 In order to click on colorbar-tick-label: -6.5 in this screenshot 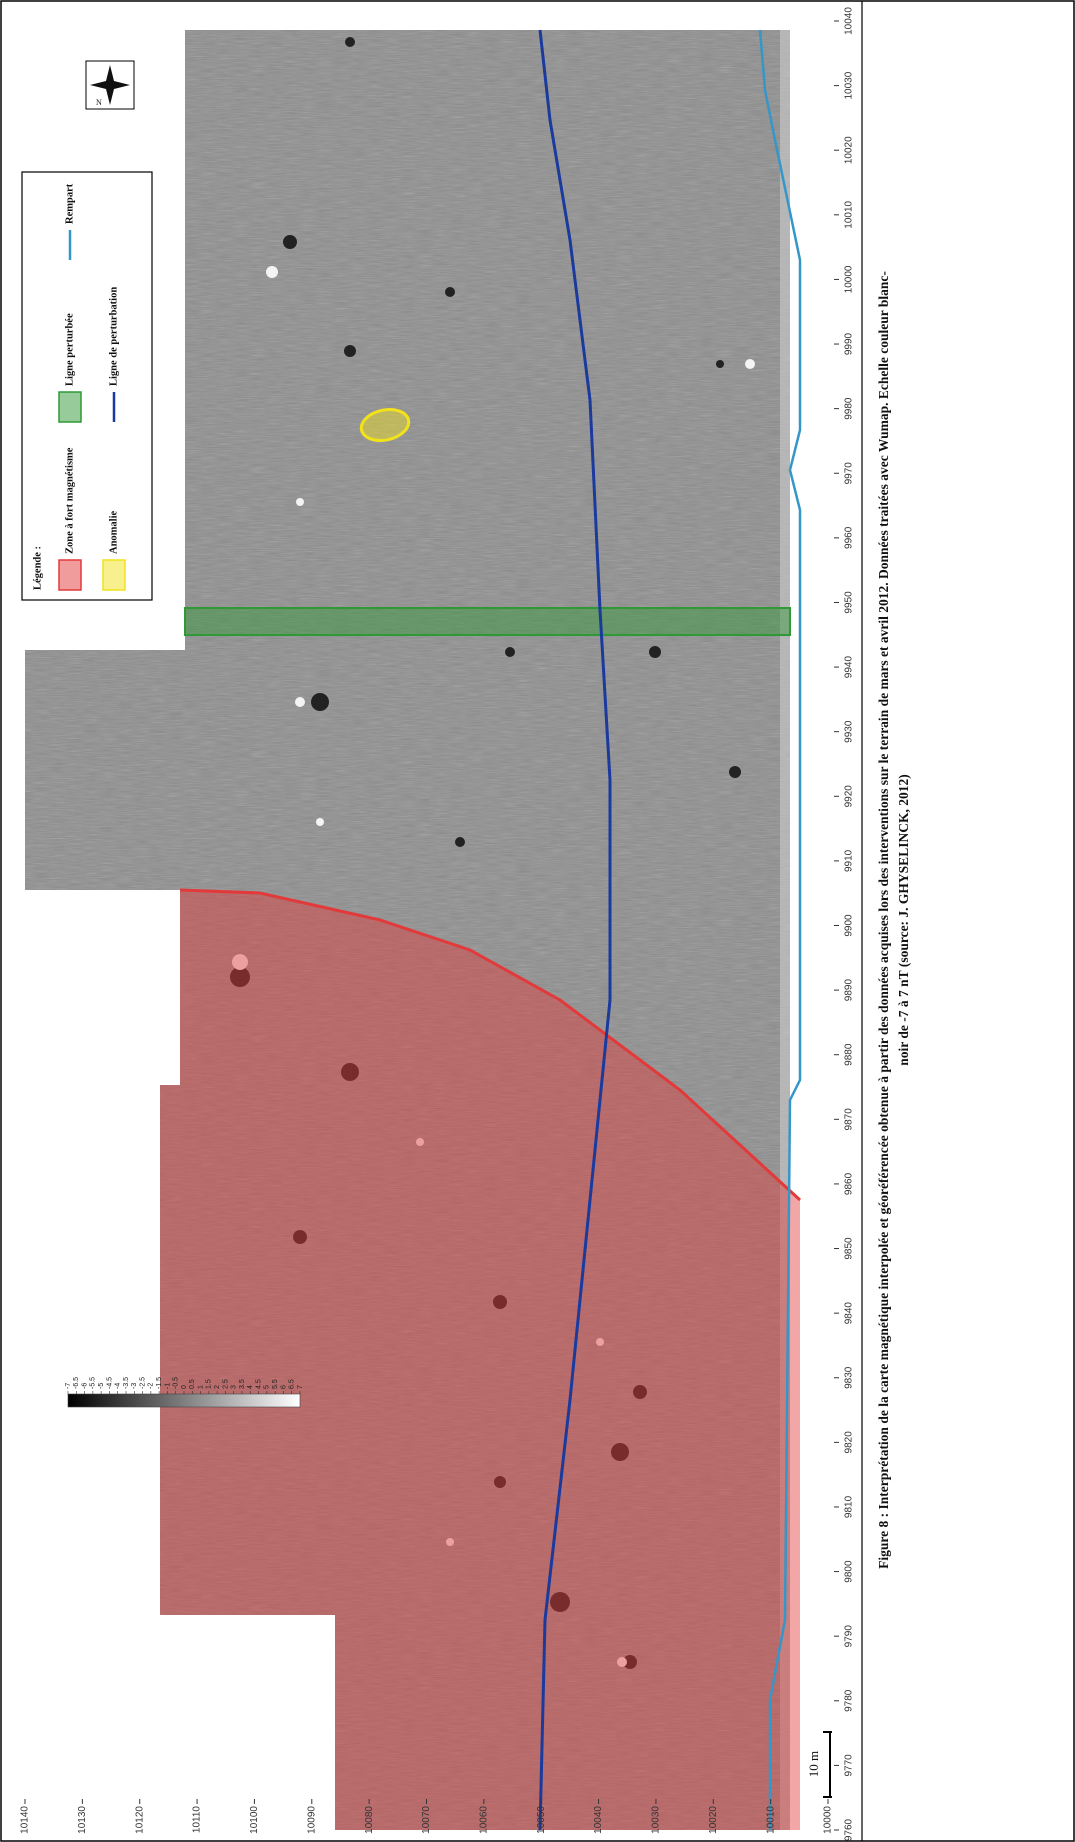, I will do `click(76, 1383)`.